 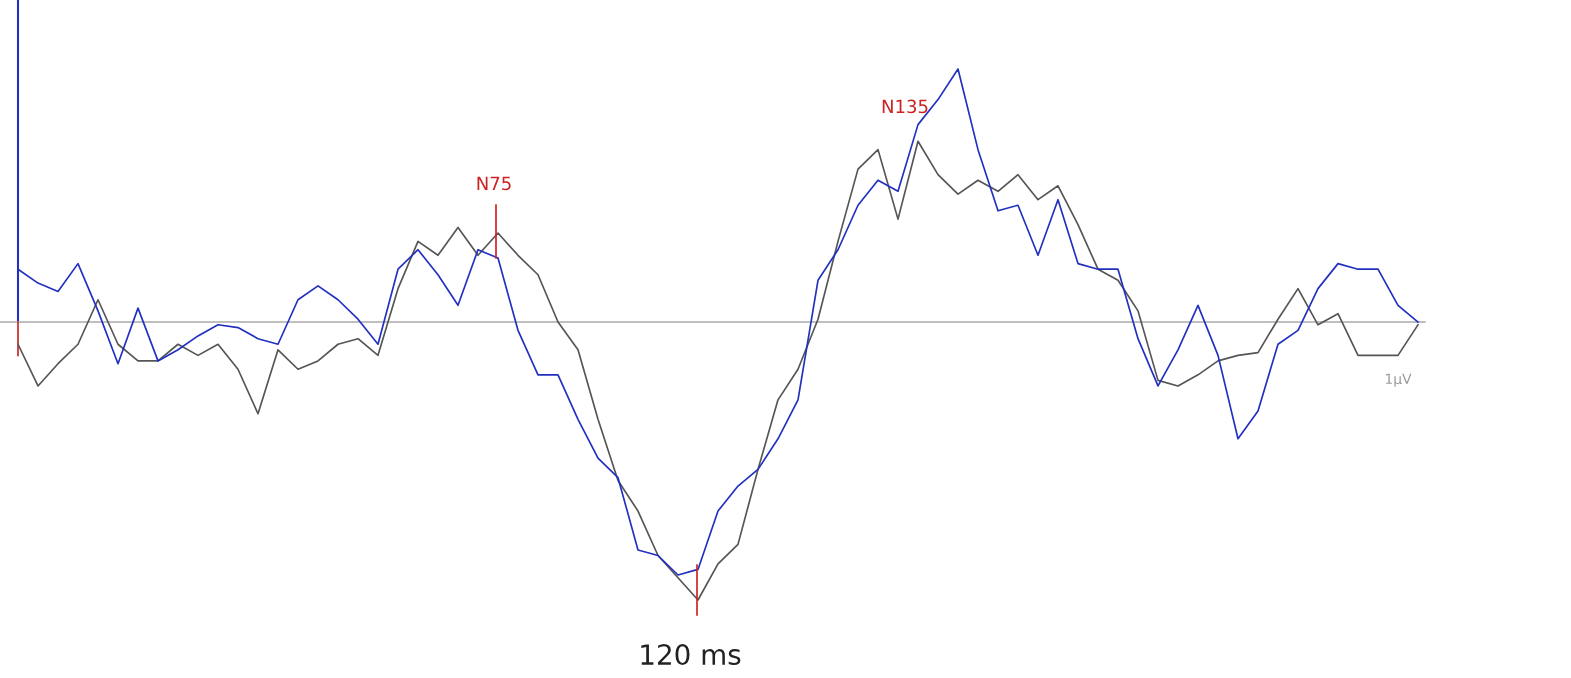 What do you see at coordinates (1398, 380) in the screenshot?
I see `annotation: 1µV` at bounding box center [1398, 380].